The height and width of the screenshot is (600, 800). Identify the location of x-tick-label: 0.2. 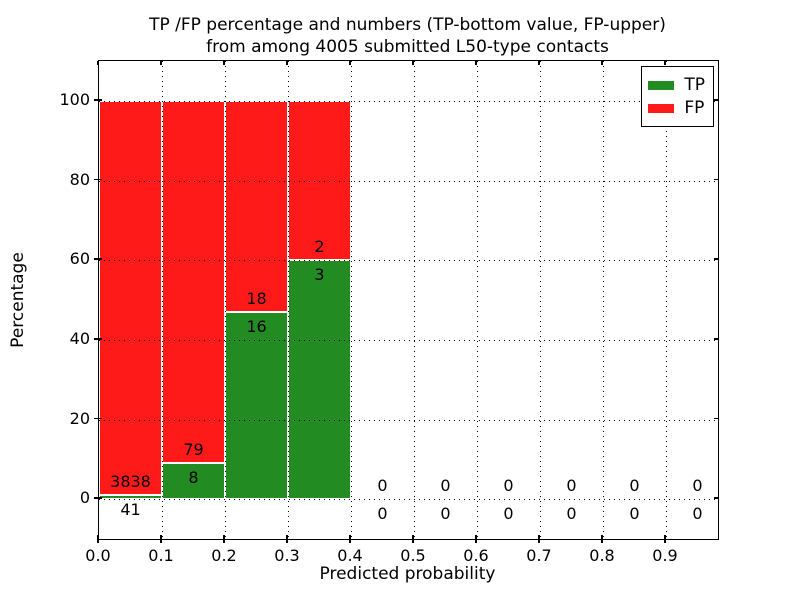
(224, 555).